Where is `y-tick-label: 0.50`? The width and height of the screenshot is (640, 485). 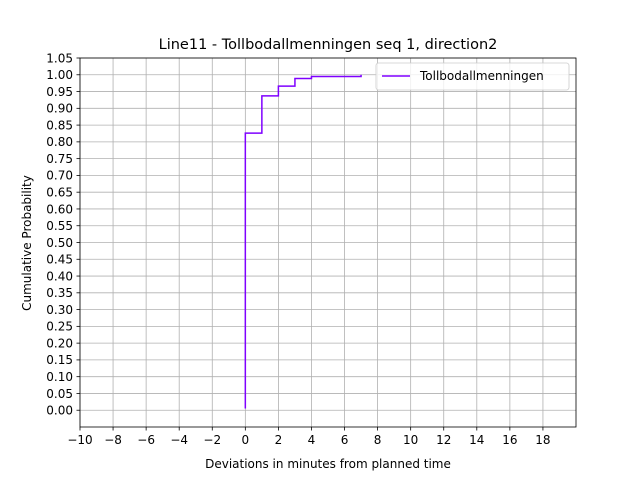
y-tick-label: 0.50 is located at coordinates (59, 243).